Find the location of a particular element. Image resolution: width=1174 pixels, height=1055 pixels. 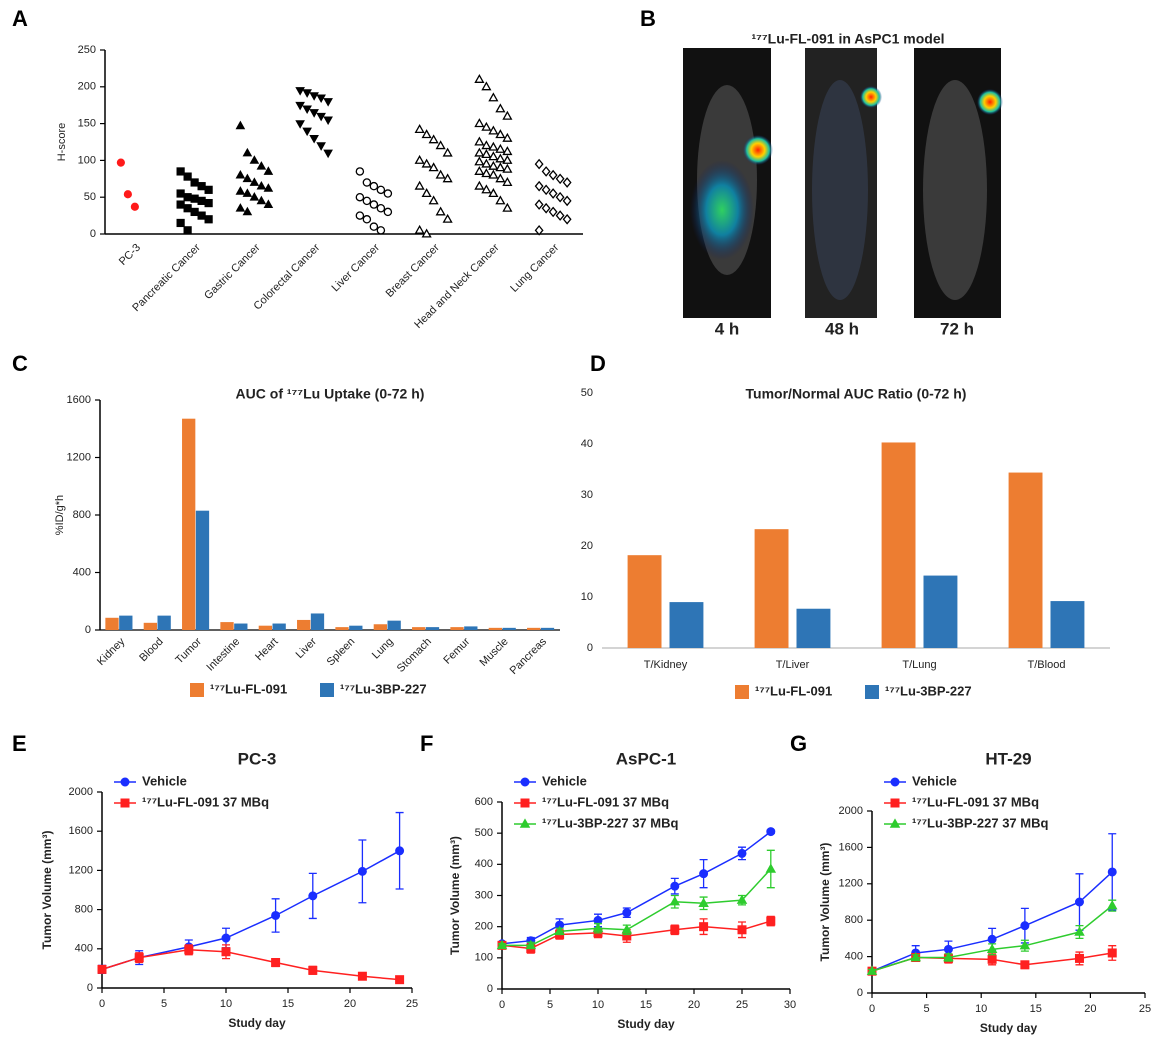

legend-label: ¹⁷⁷Lu-FL-091 37 MBq is located at coordinates (605, 801).